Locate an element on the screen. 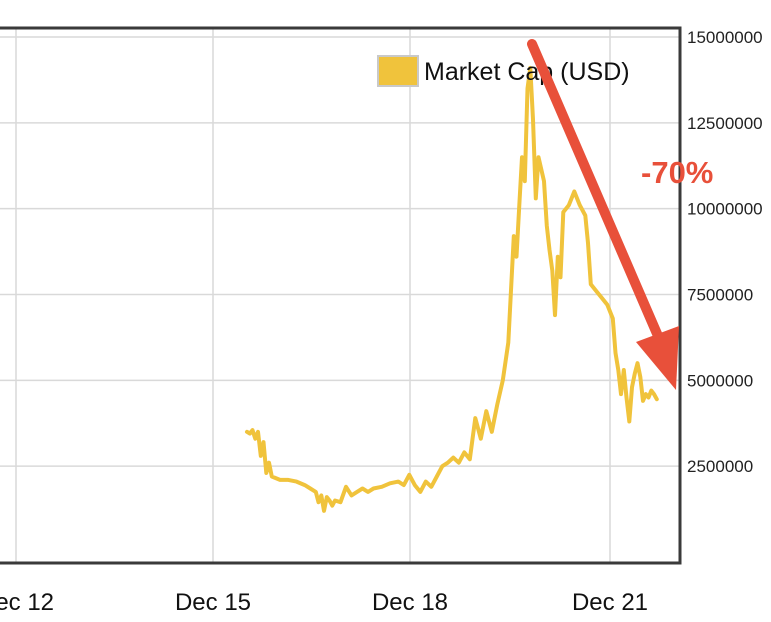 The width and height of the screenshot is (771, 622). legend-swatch is located at coordinates (398, 71).